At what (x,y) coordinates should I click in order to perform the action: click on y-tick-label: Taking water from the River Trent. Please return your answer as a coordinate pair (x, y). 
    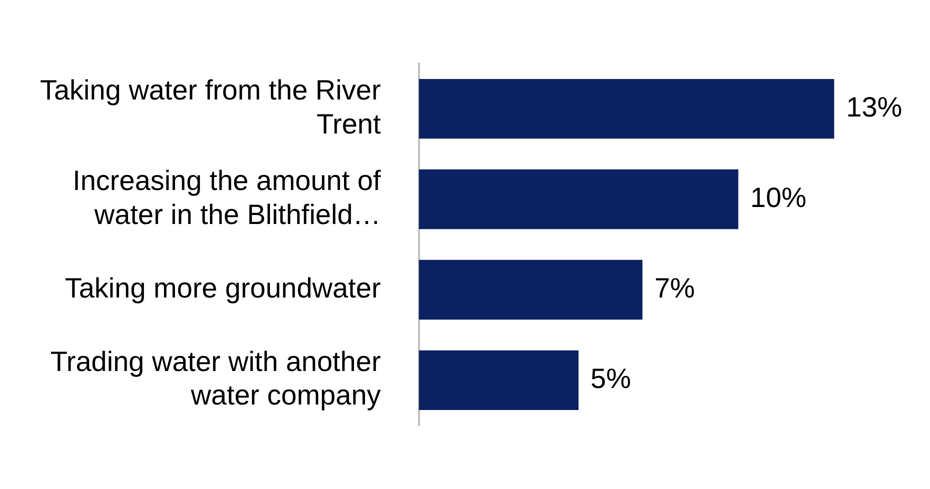
    Looking at the image, I should click on (211, 107).